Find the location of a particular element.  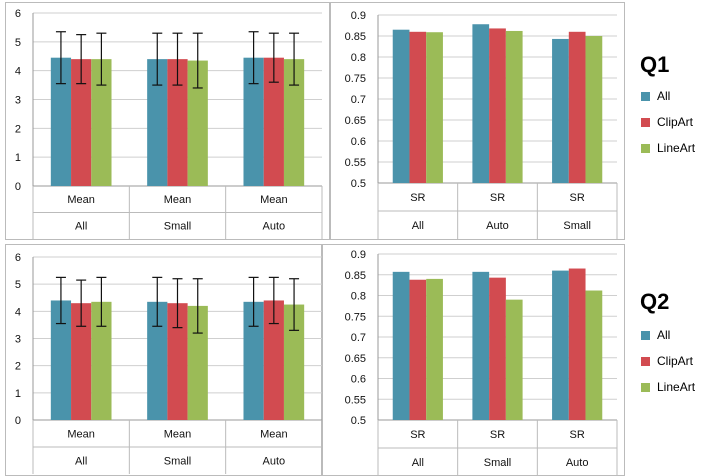

q2-label: Q2 is located at coordinates (655, 301).